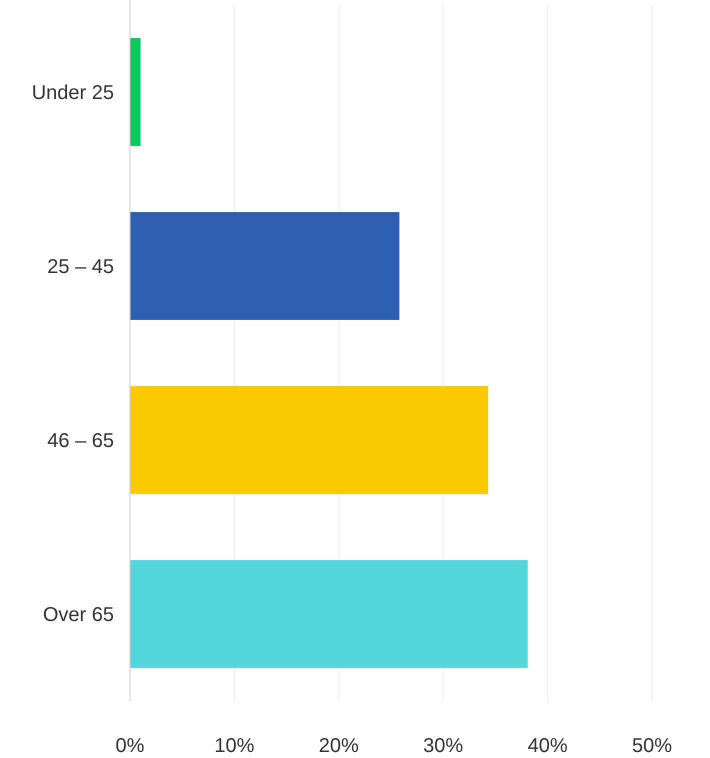  Describe the element at coordinates (130, 746) in the screenshot. I see `x-tick-label: 0%` at that location.